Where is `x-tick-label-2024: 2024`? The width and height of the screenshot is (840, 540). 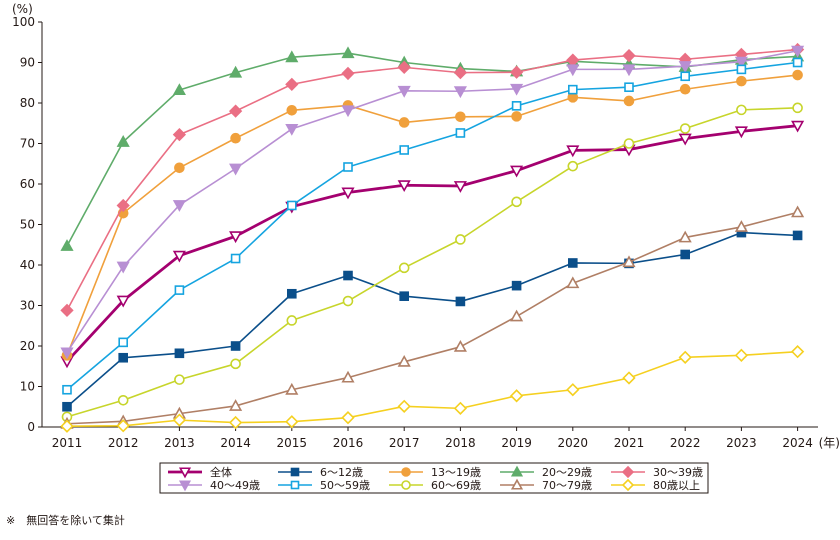
x-tick-label-2024: 2024 is located at coordinates (797, 443).